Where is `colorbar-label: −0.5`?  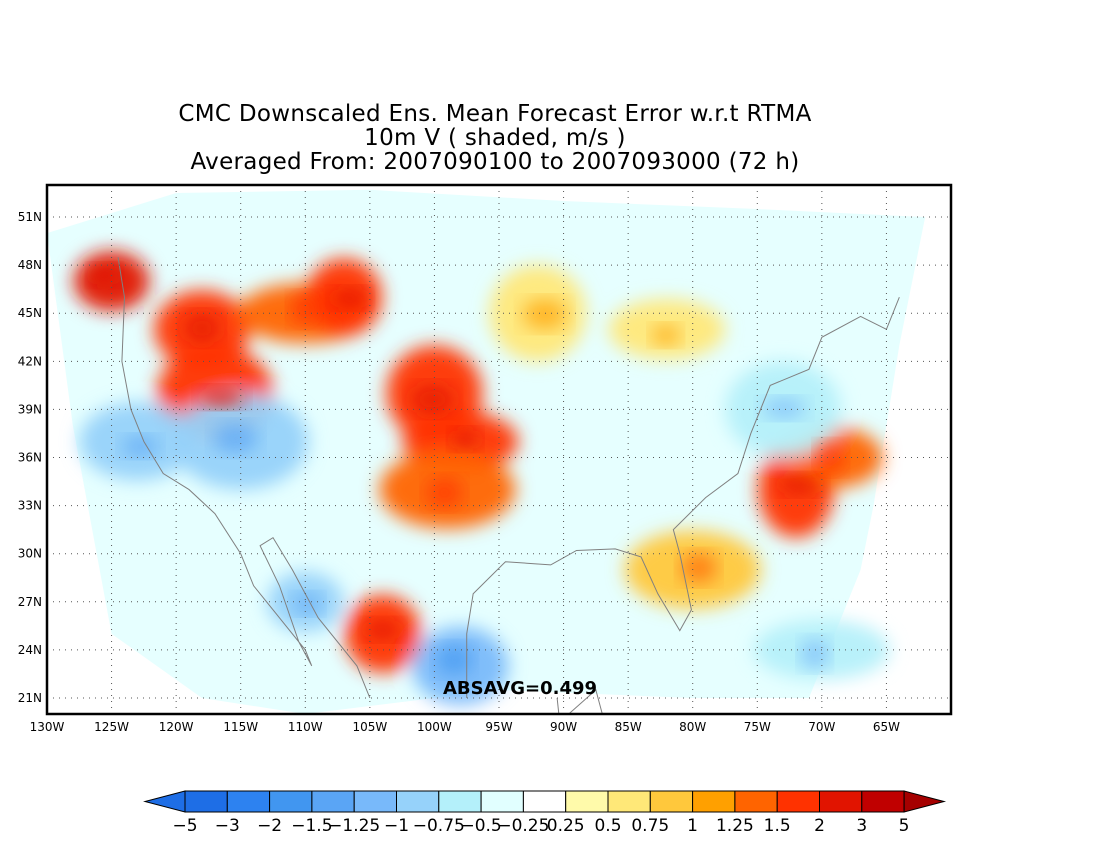
colorbar-label: −0.5 is located at coordinates (480, 826).